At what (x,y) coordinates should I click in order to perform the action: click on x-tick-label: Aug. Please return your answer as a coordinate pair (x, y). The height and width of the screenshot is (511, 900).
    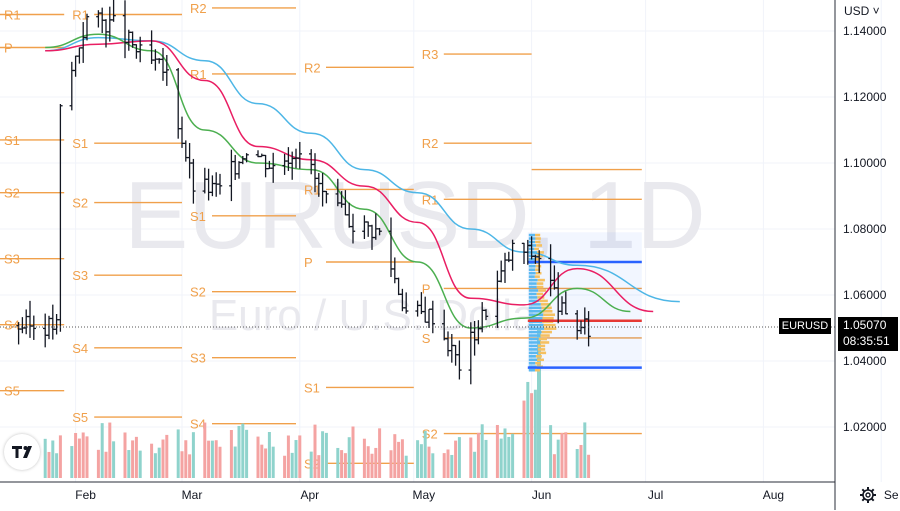
    Looking at the image, I should click on (773, 495).